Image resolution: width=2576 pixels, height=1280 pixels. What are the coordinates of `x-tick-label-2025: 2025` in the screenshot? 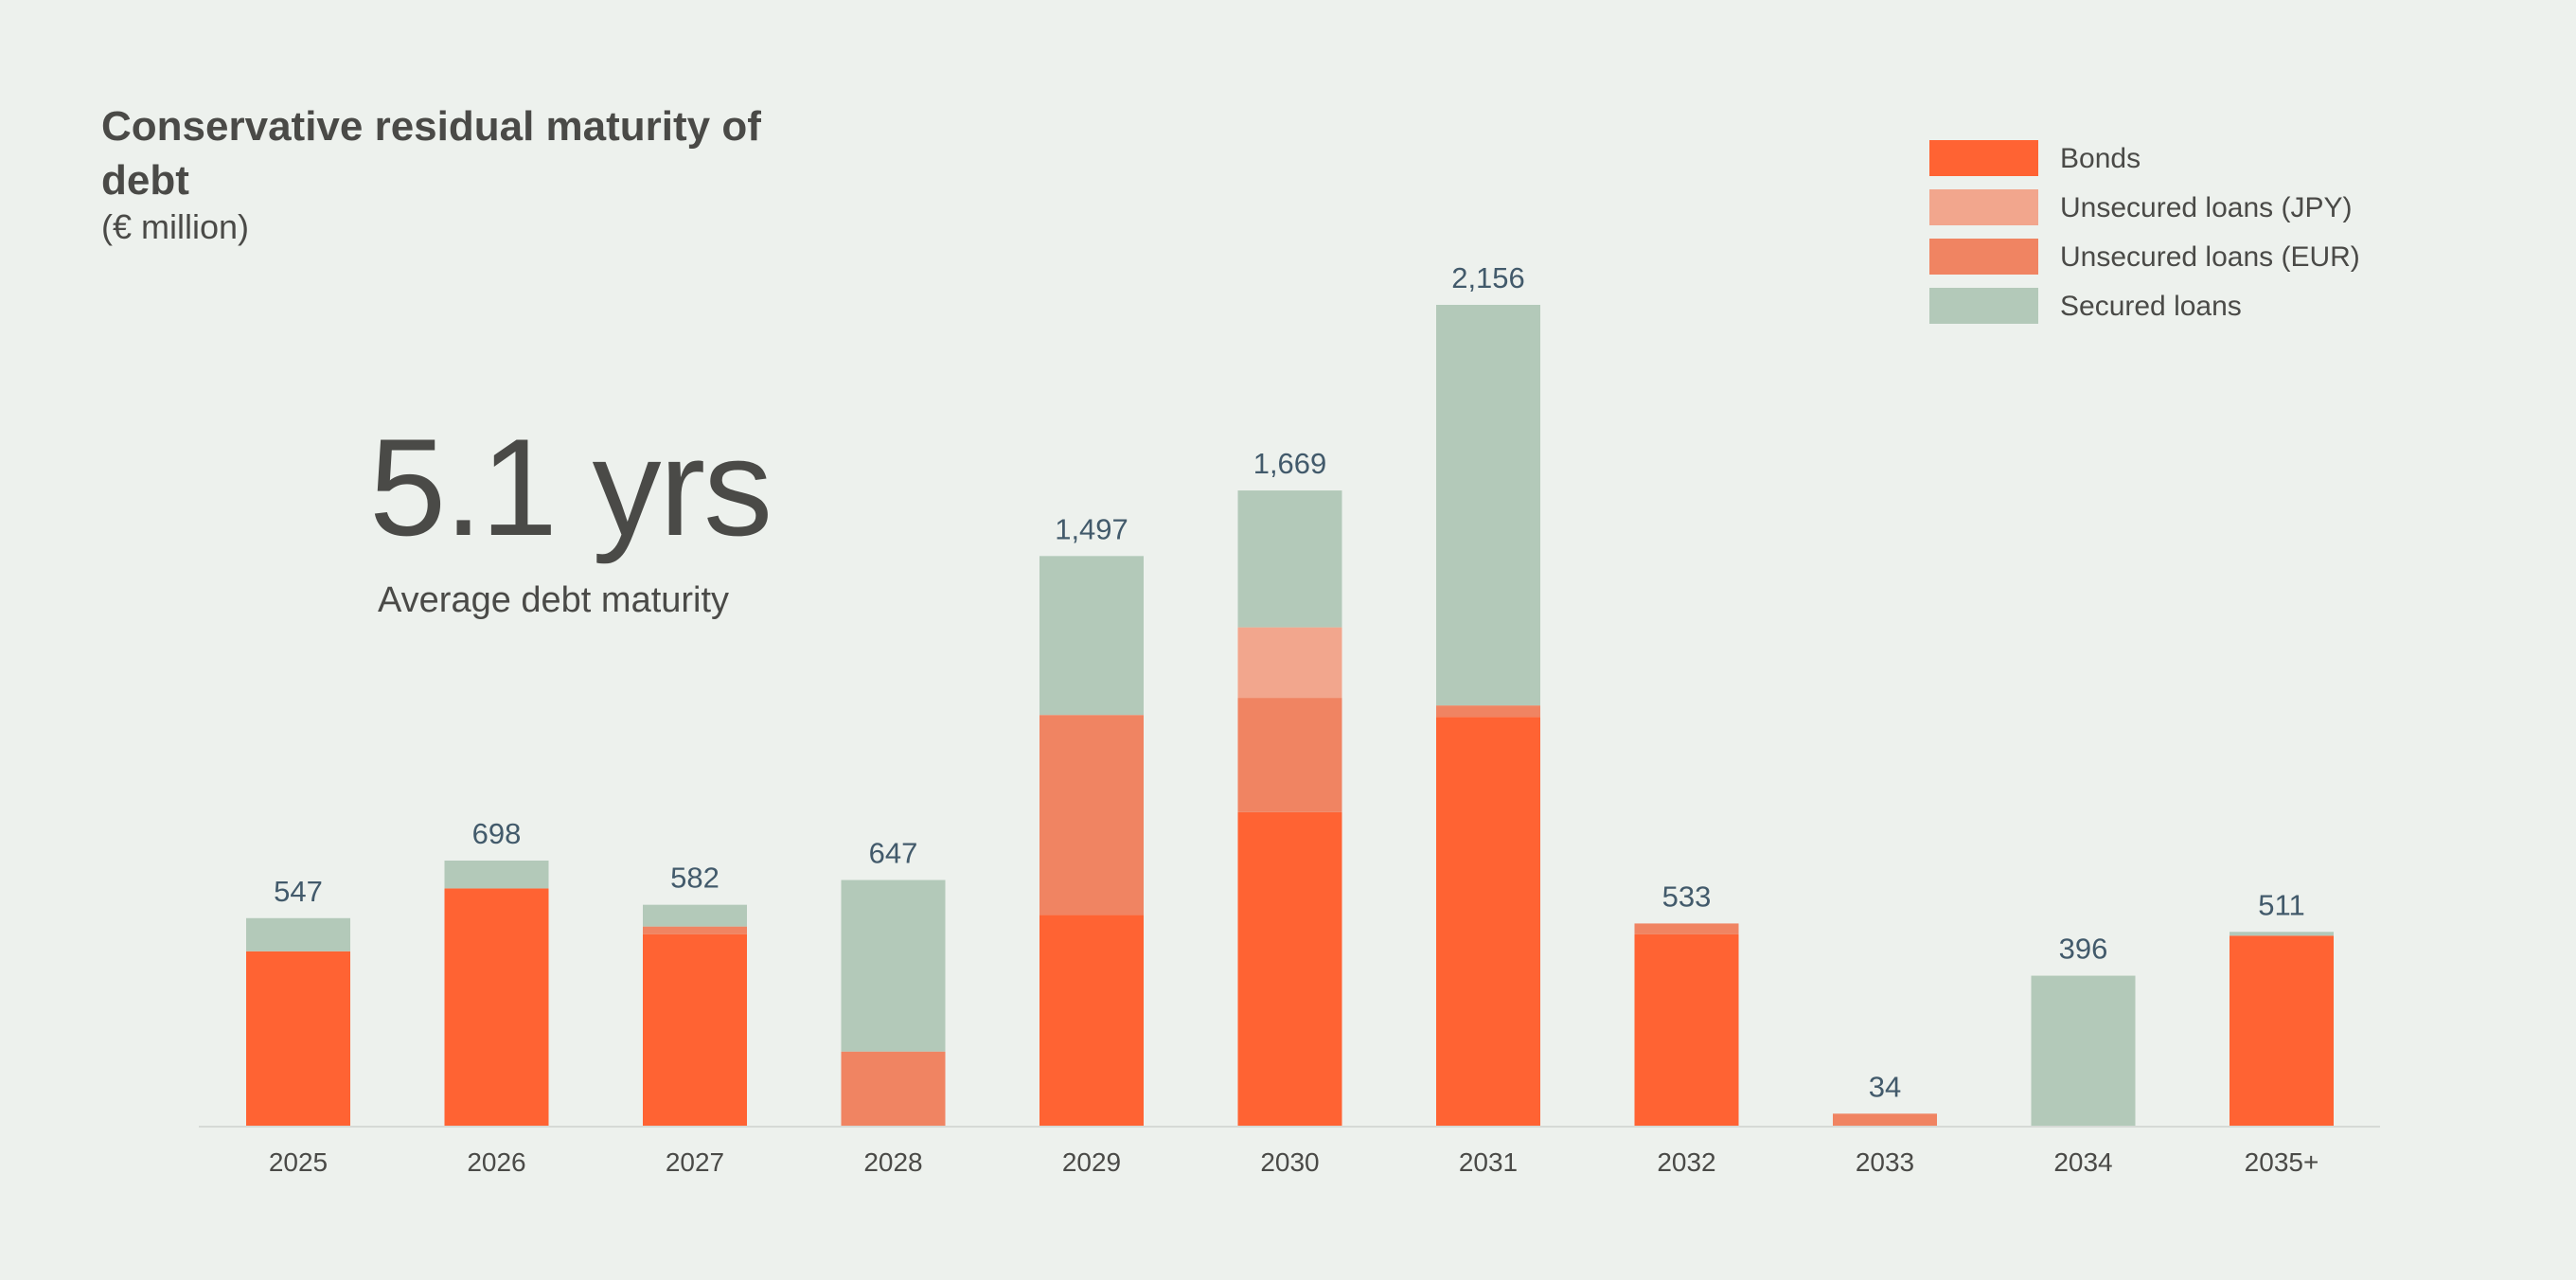 It's located at (298, 1162).